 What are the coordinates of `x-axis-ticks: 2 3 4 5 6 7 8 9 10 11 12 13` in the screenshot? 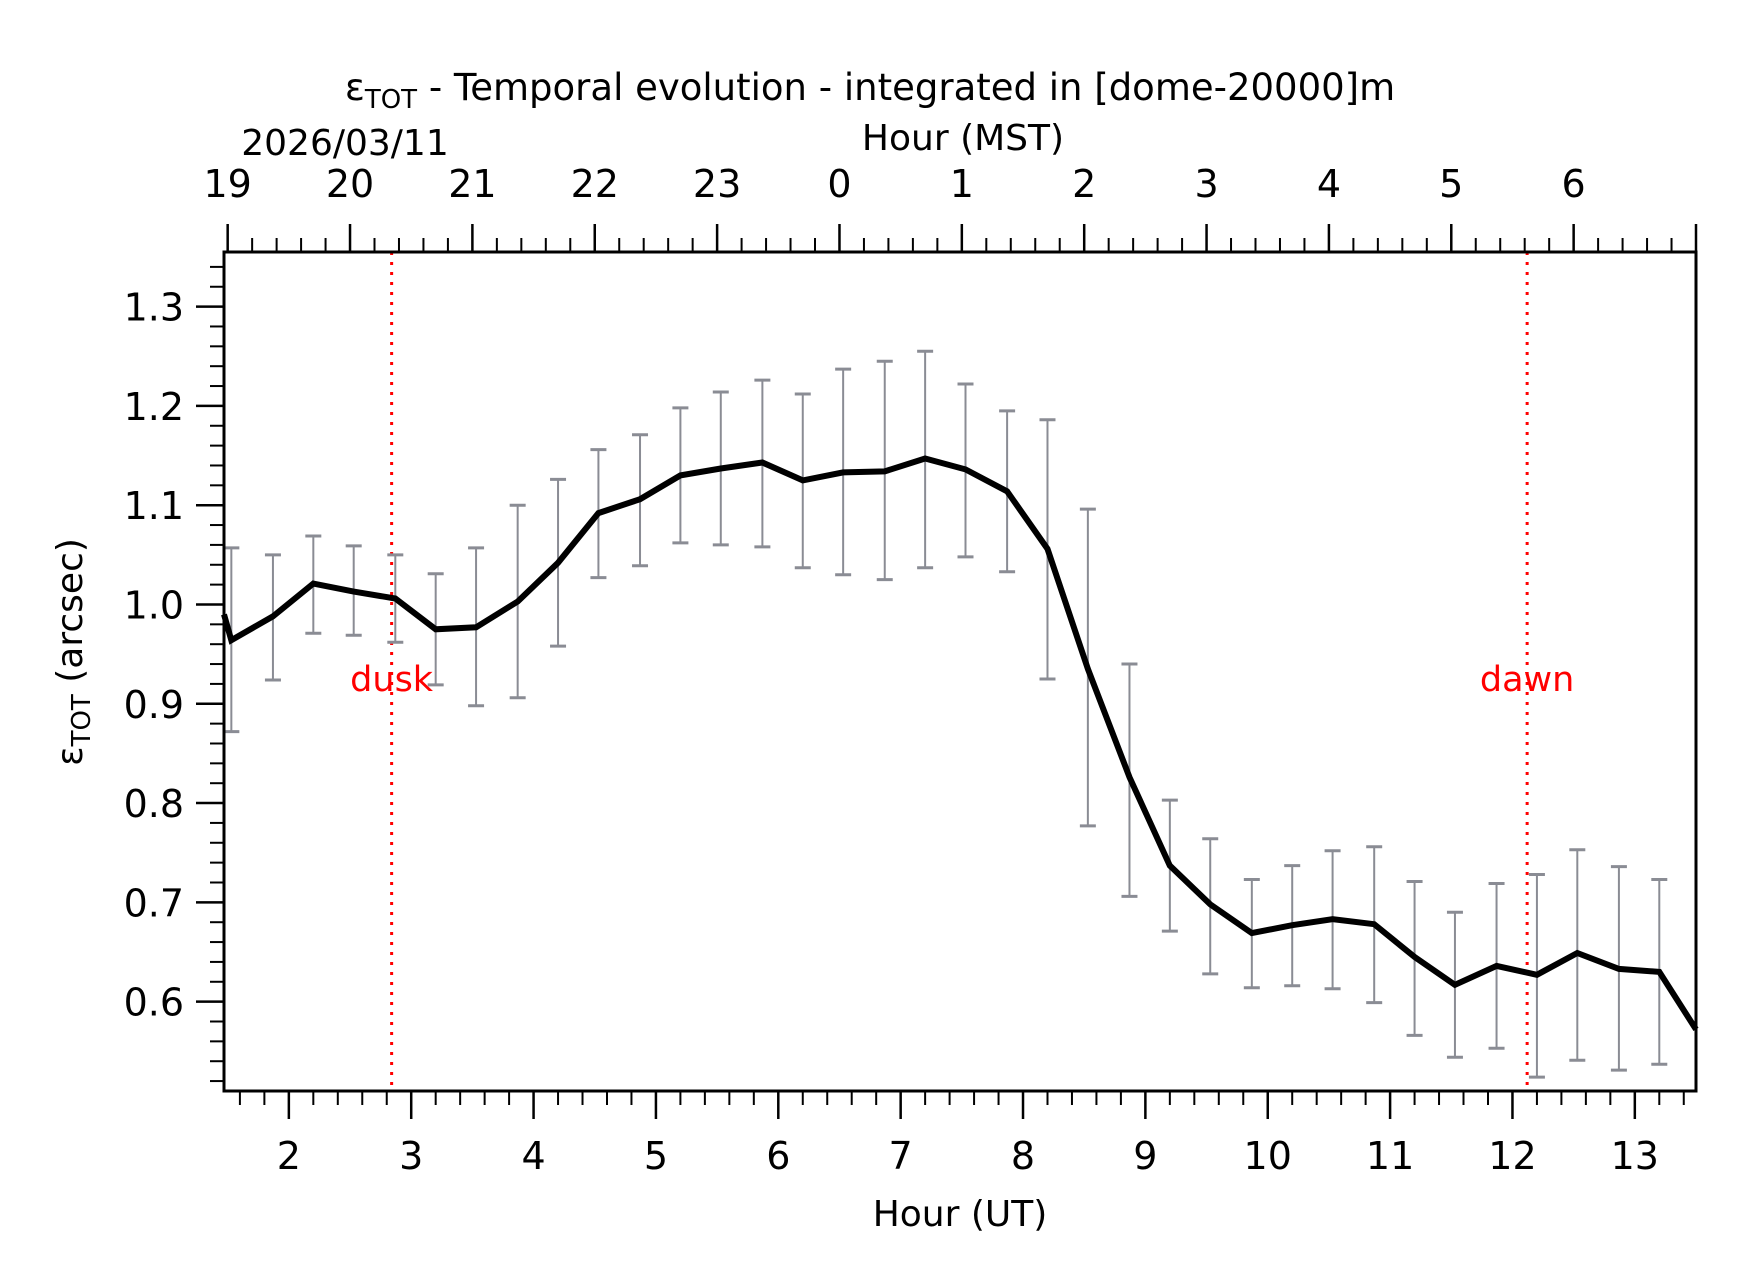 It's located at (961, 1134).